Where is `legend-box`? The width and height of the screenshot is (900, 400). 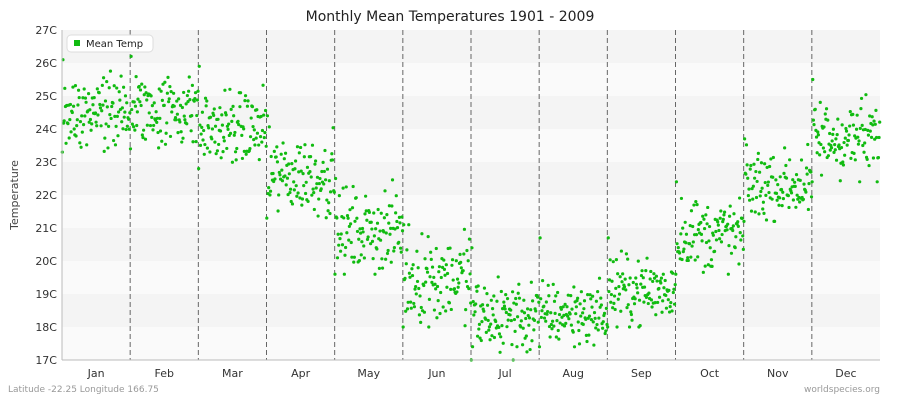 legend-box is located at coordinates (110, 43).